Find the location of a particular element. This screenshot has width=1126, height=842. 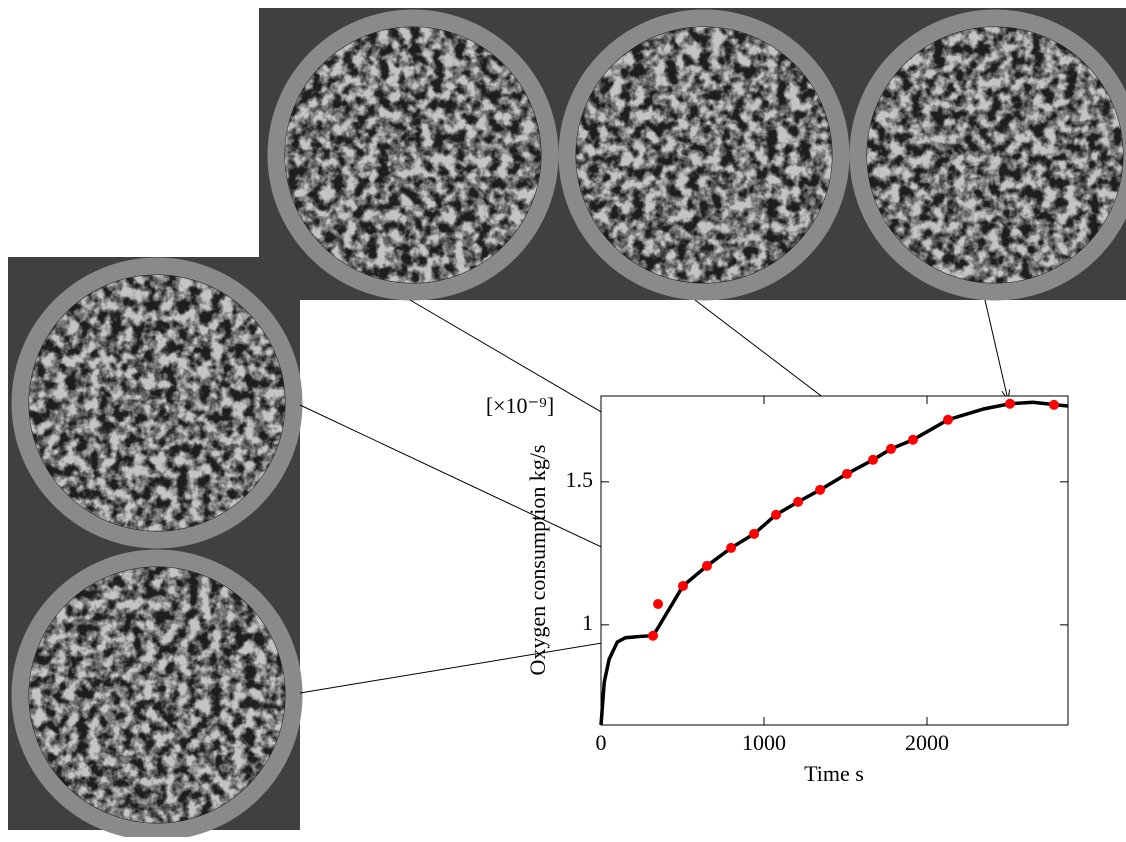

x-axis-label: Time s is located at coordinates (834, 773).